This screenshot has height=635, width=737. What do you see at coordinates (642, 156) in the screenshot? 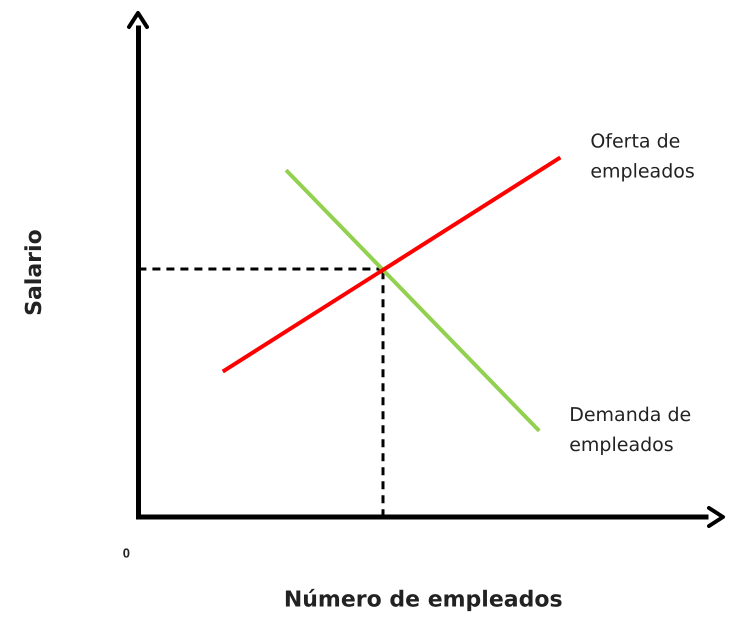
I see `annotation: Oferta de empleados` at bounding box center [642, 156].